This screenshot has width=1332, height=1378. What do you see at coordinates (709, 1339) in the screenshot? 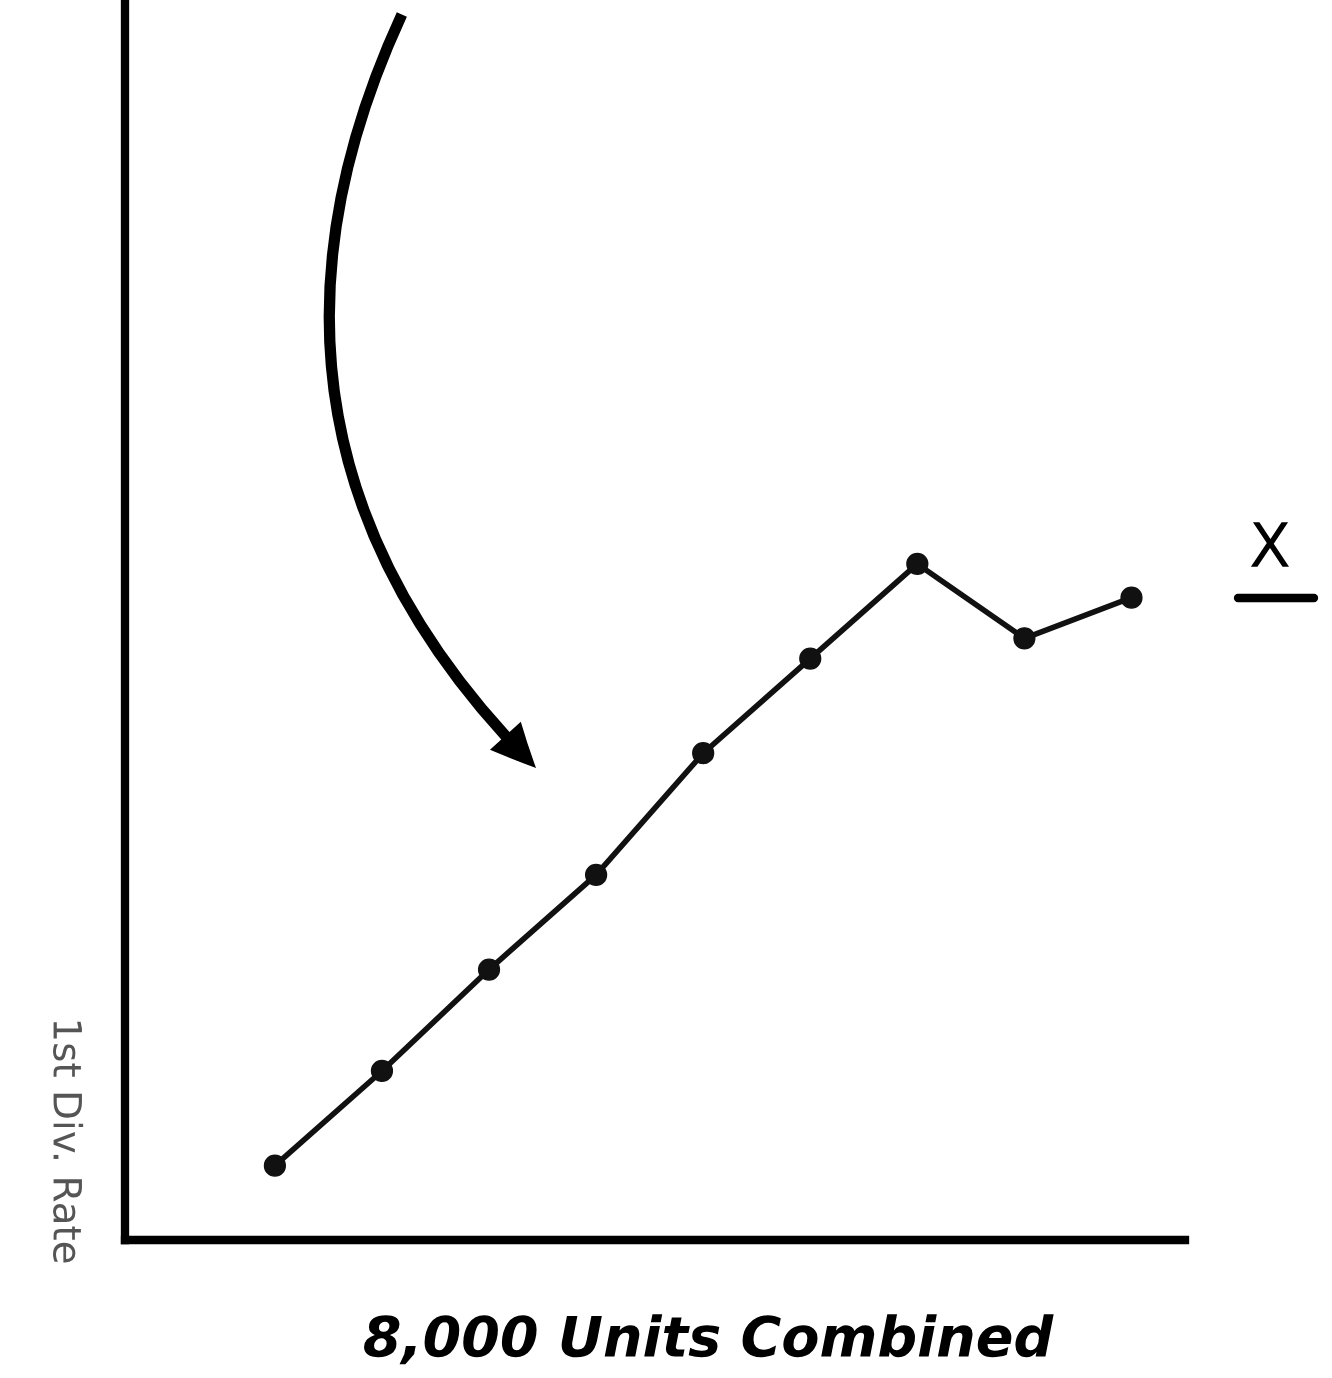
I see `x-axis-title: 8,000 Units Combined` at bounding box center [709, 1339].